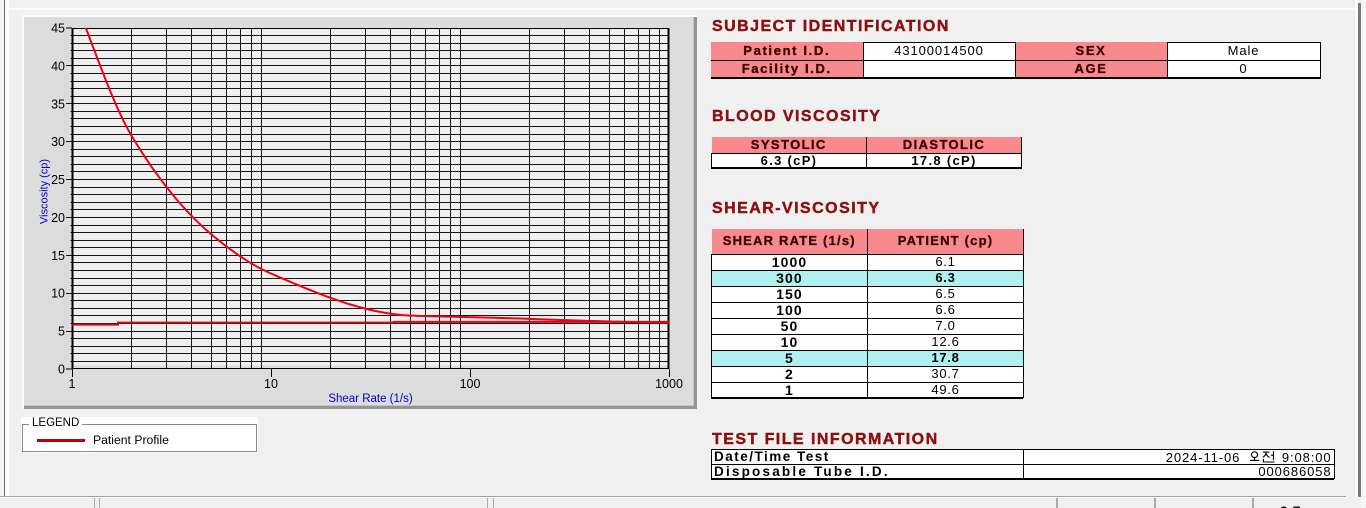 The height and width of the screenshot is (508, 1366). What do you see at coordinates (58, 29) in the screenshot?
I see `svg-text: 45` at bounding box center [58, 29].